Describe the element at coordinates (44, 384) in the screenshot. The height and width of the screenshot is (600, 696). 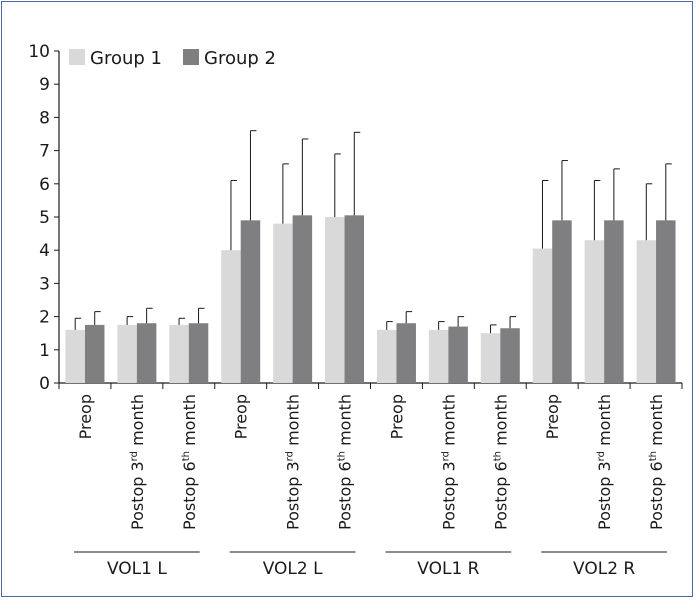
I see `y-tick-label: 0` at that location.